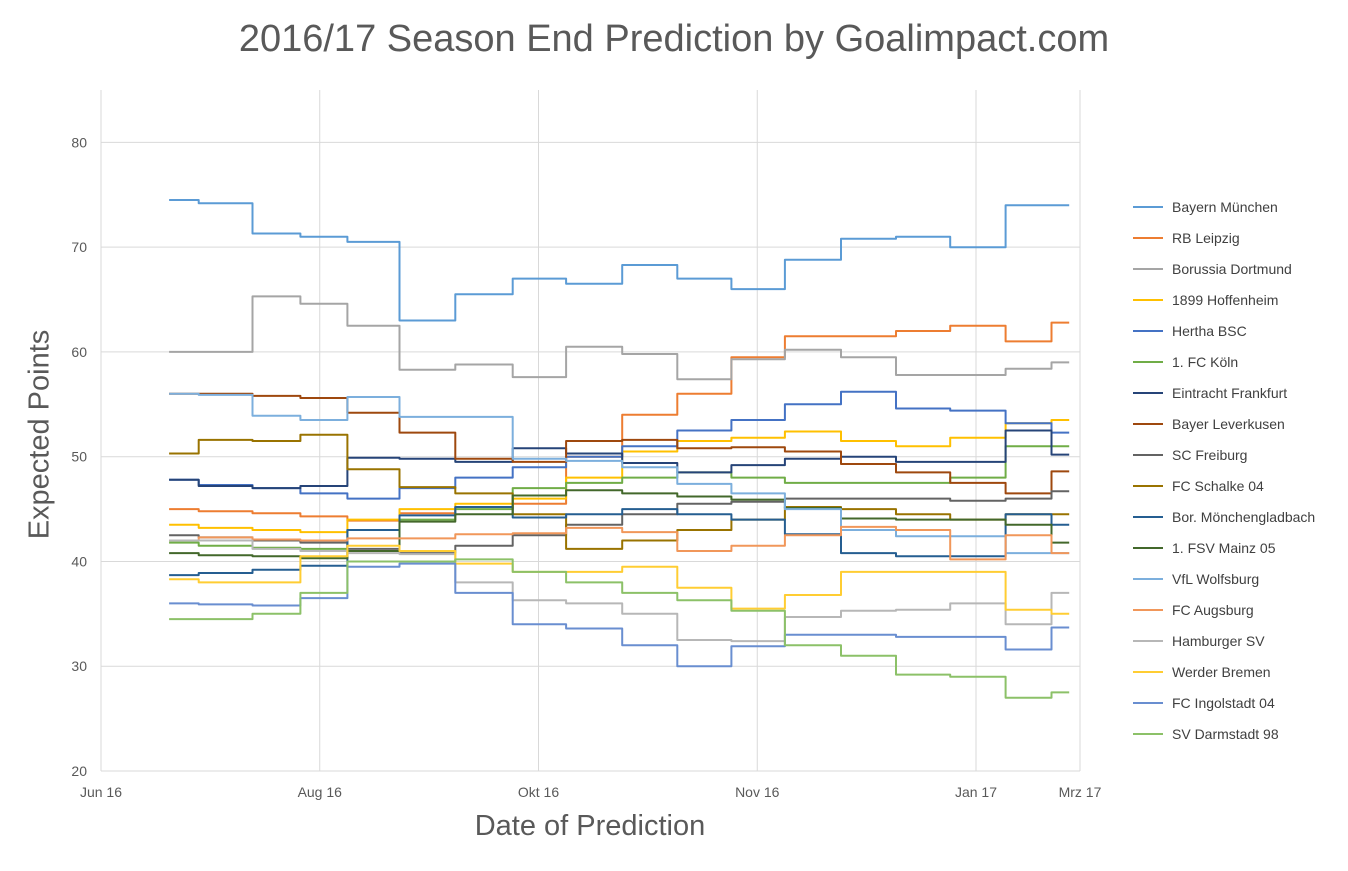 This screenshot has width=1348, height=871. What do you see at coordinates (1225, 207) in the screenshot?
I see `legend-label: Bayern München` at bounding box center [1225, 207].